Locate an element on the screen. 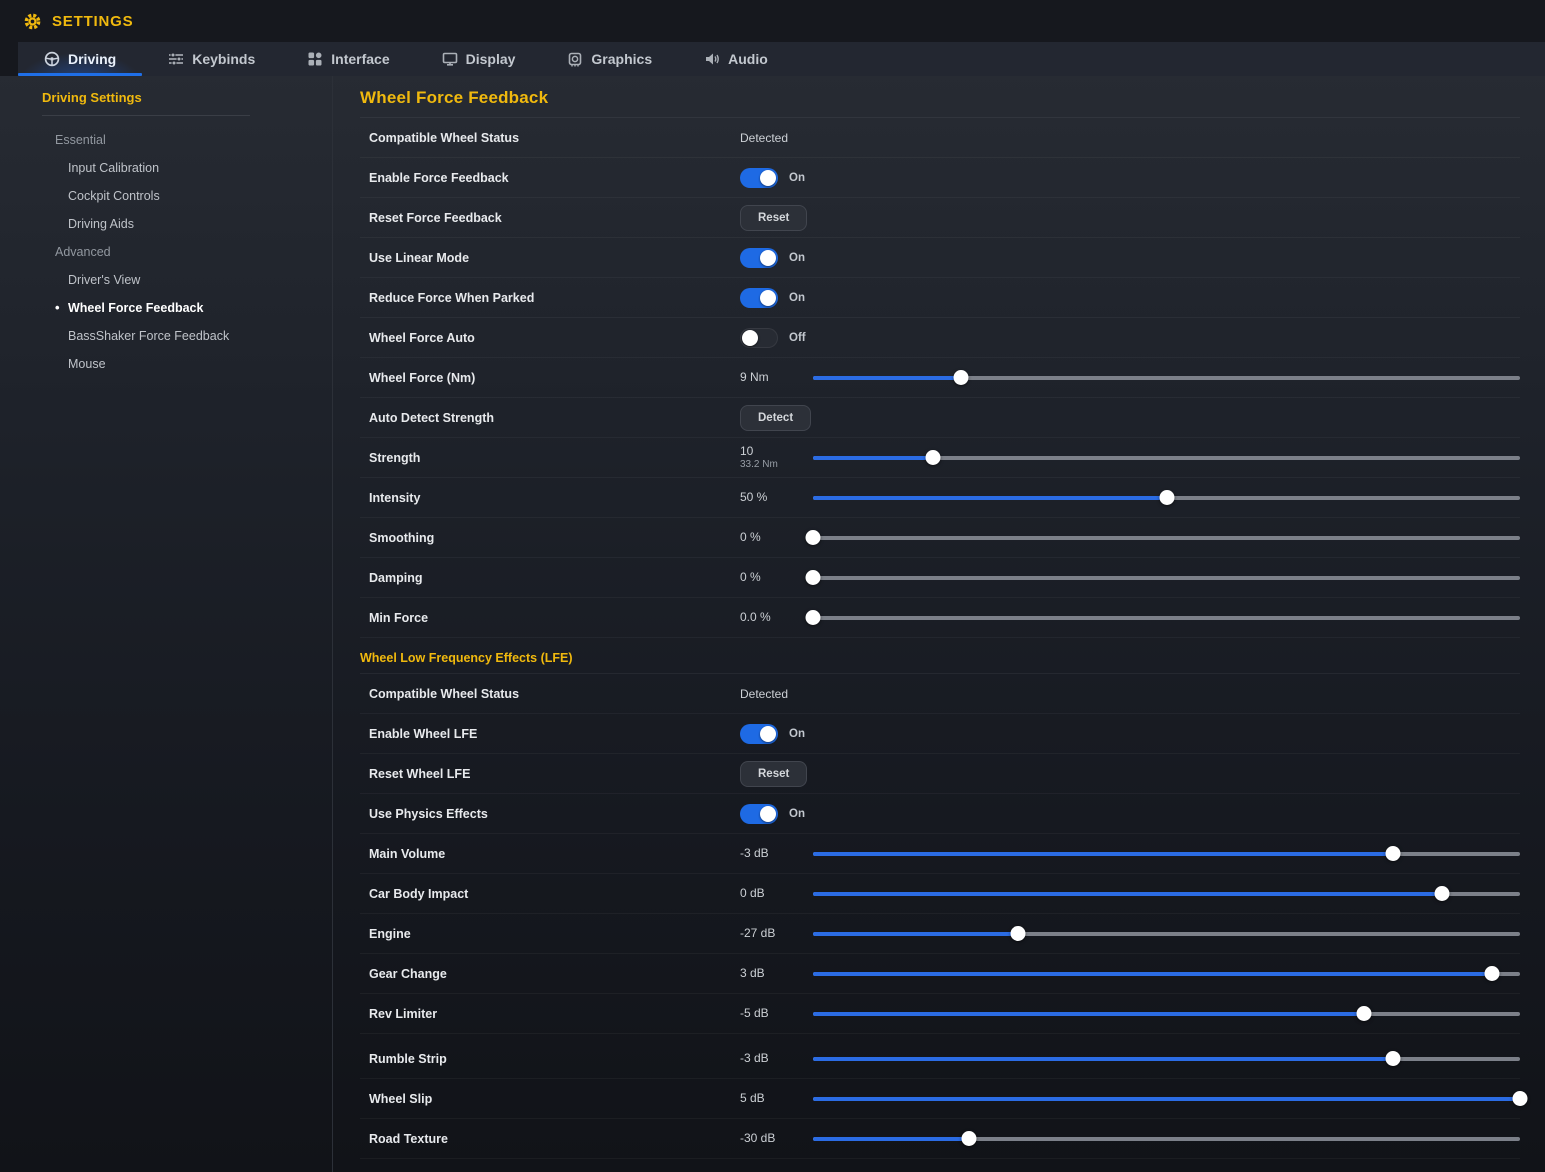  slider-value-primary: 5 dB is located at coordinates (752, 1098).